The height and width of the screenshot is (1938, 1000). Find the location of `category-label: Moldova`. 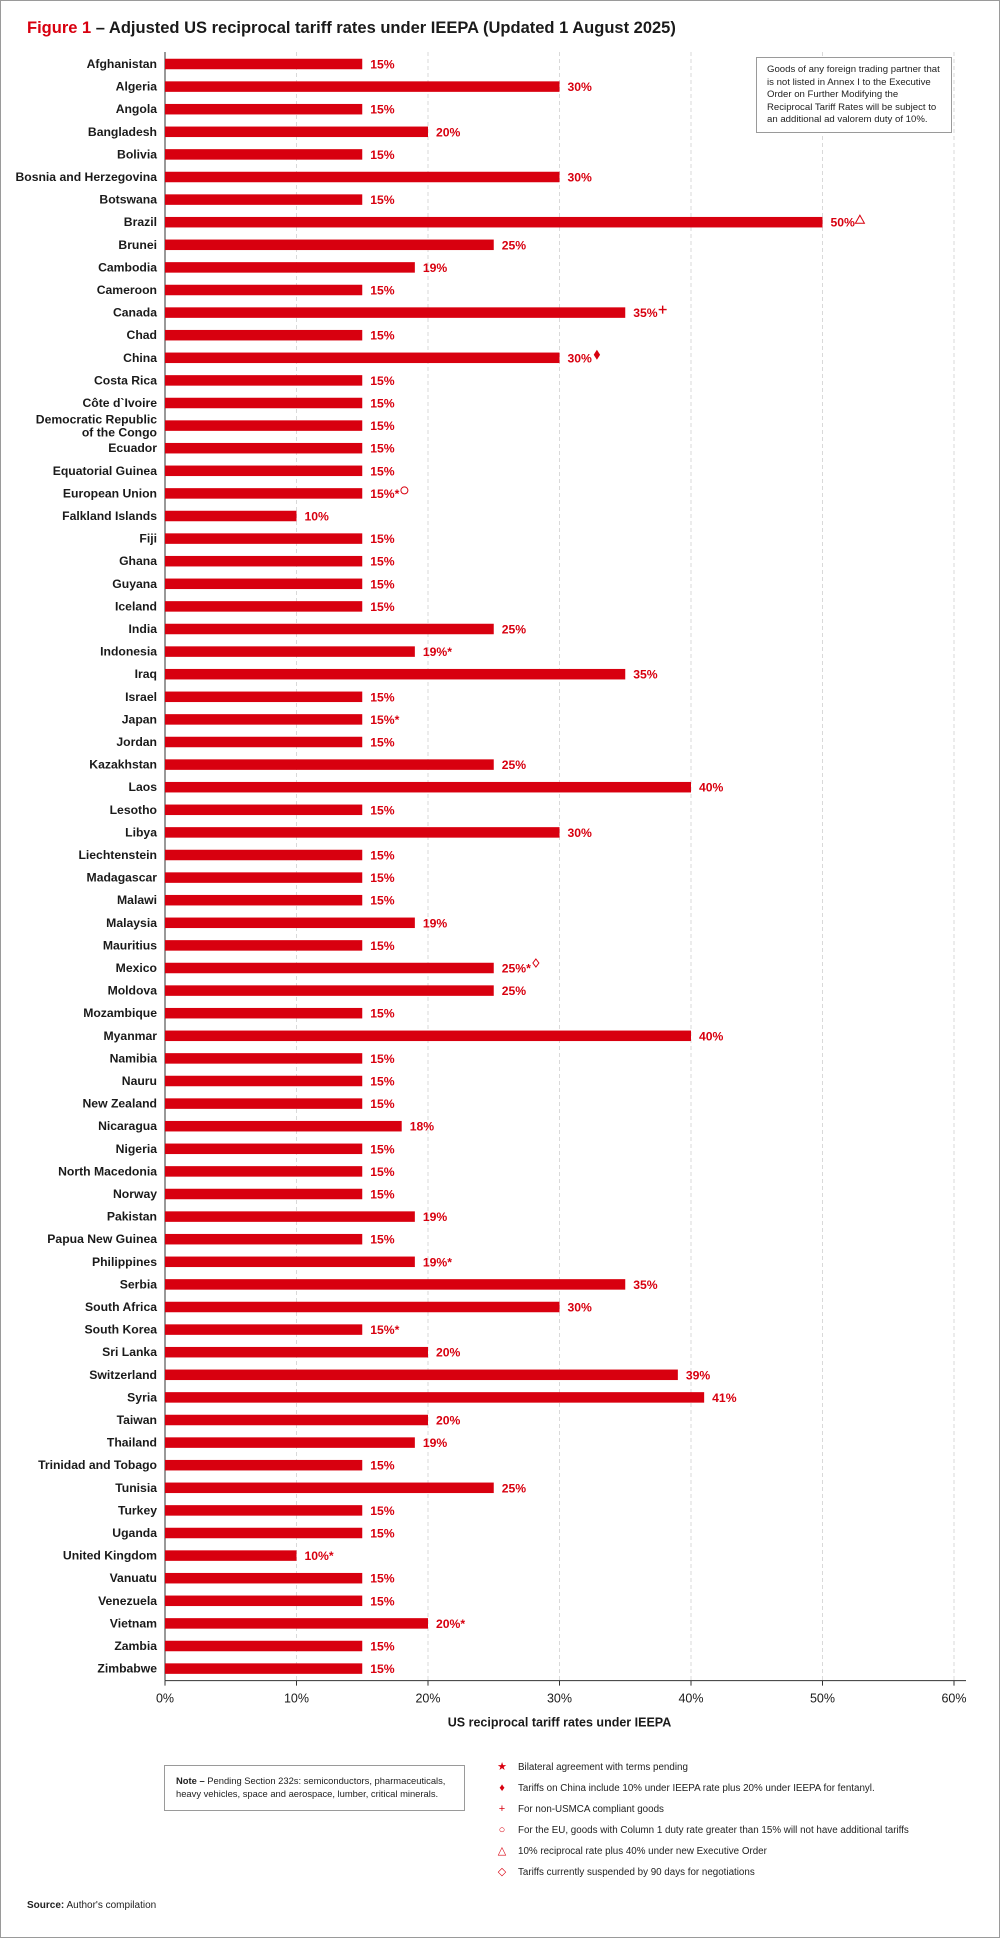

category-label: Moldova is located at coordinates (133, 991).